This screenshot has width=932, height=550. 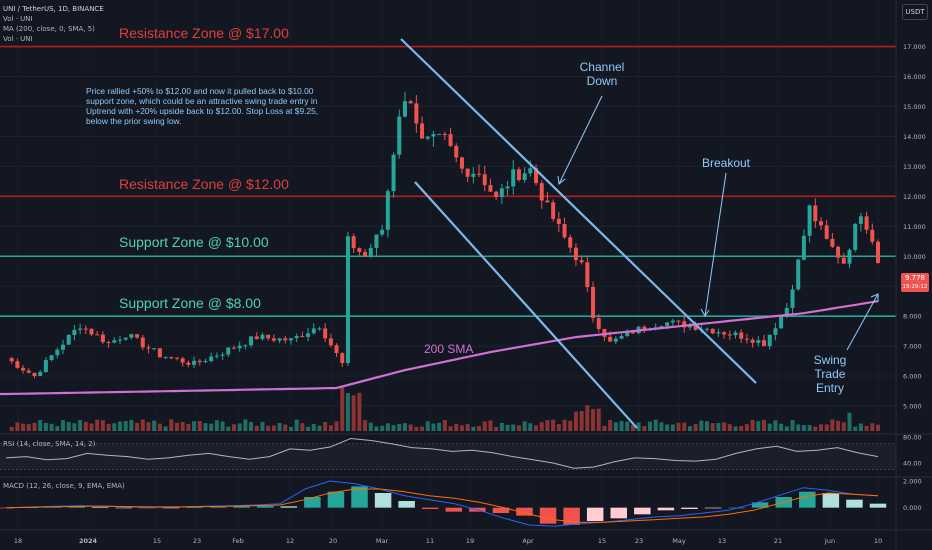 I want to click on price-tick-label: 13.000, so click(x=914, y=167).